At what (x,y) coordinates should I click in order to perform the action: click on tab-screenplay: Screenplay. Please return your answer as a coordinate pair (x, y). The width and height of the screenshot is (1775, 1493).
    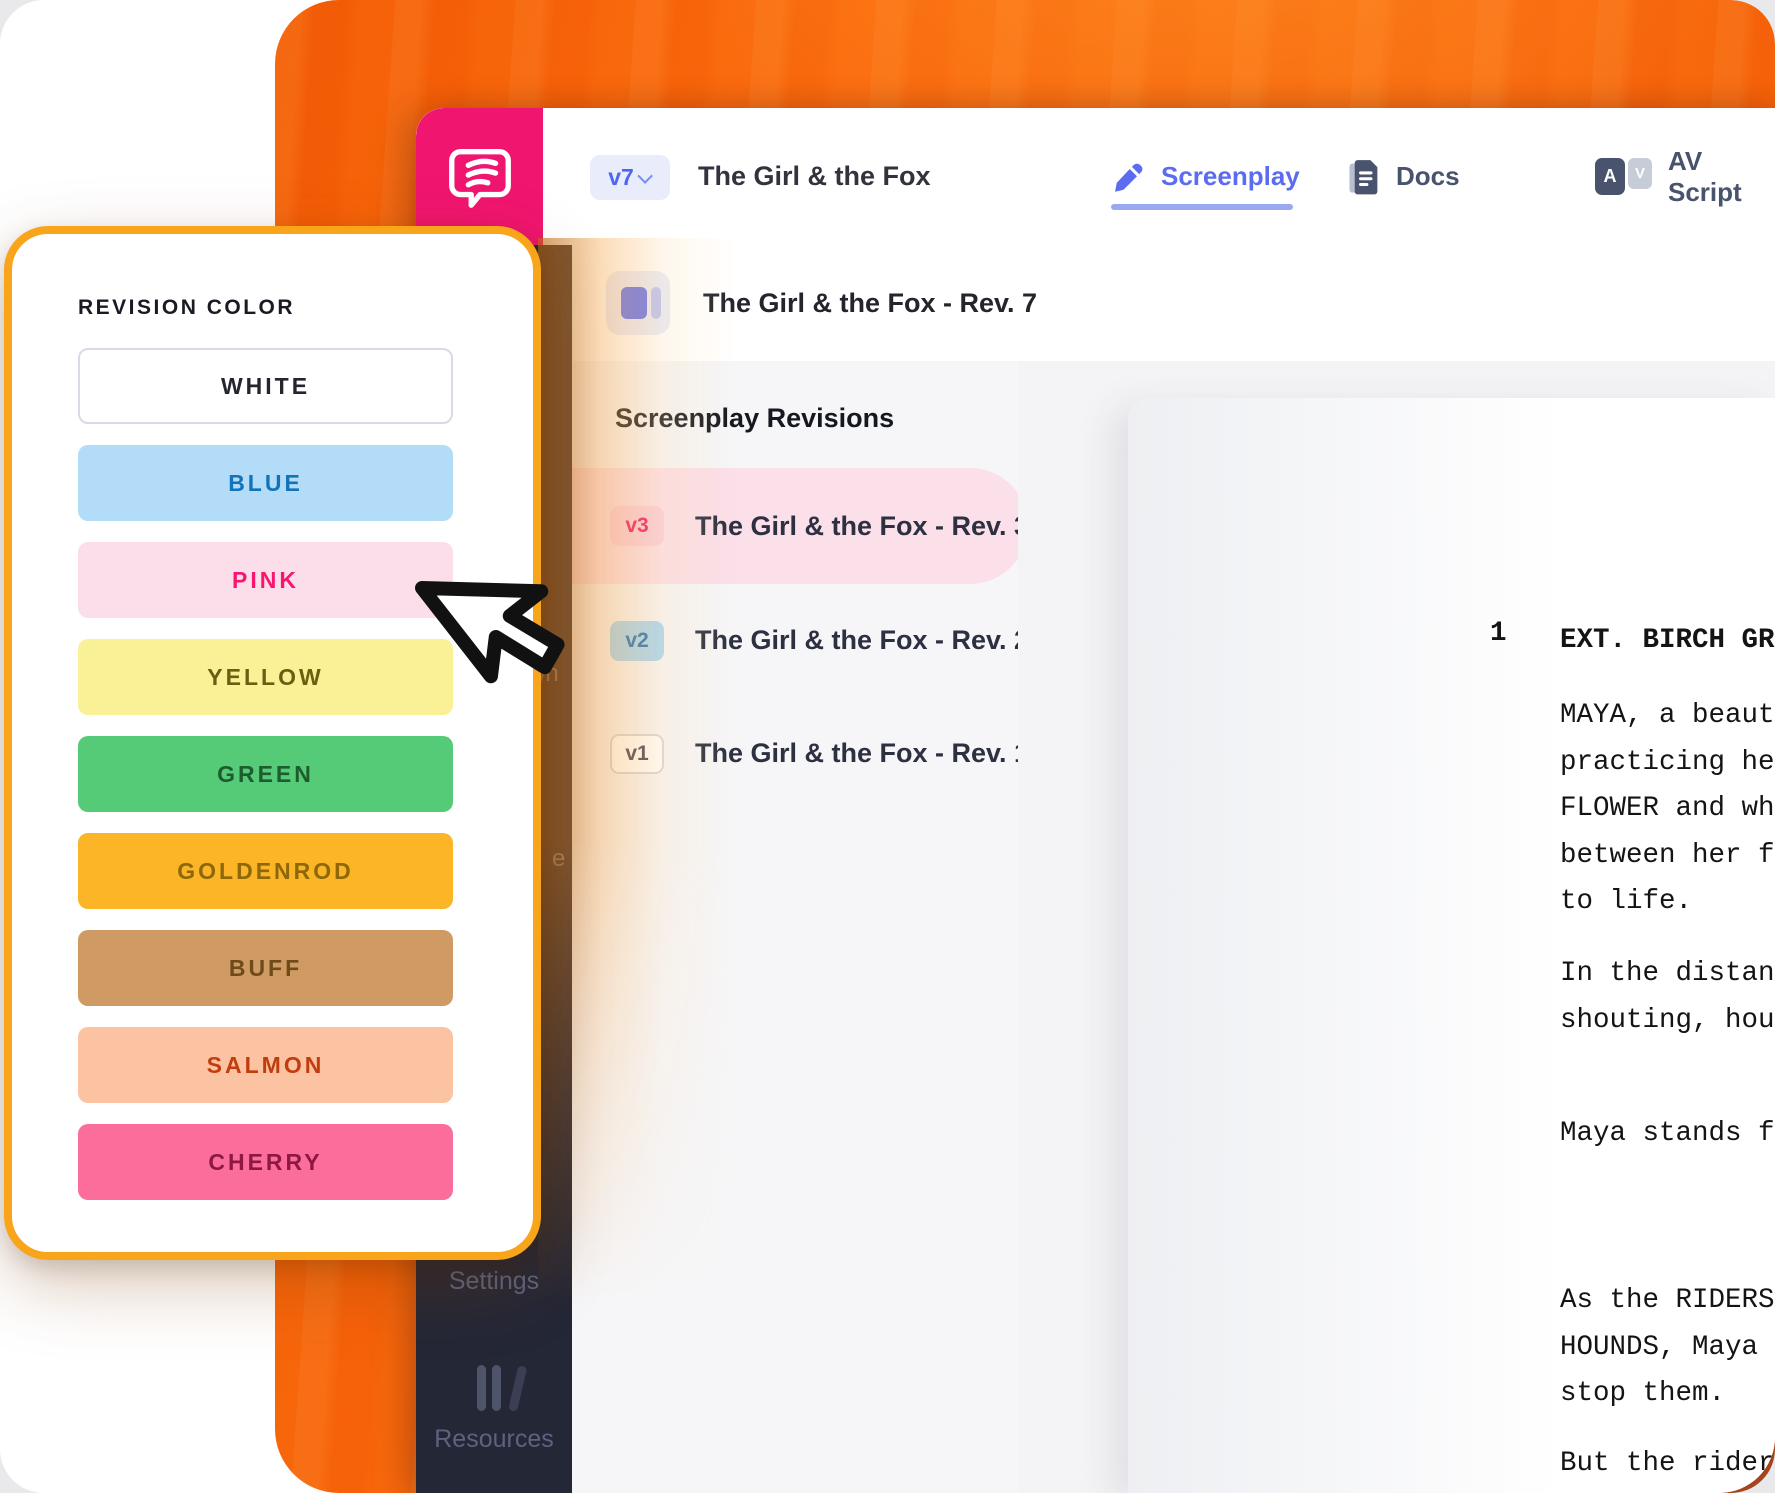
    Looking at the image, I should click on (1206, 176).